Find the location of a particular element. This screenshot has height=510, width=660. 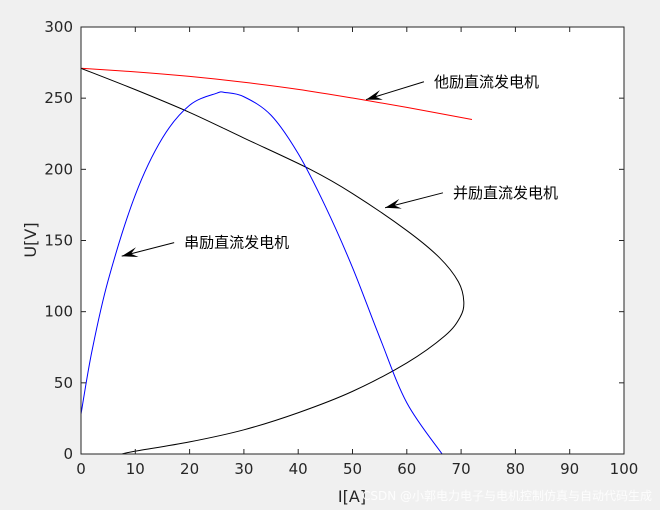

x-tick-label: 100 is located at coordinates (624, 469).